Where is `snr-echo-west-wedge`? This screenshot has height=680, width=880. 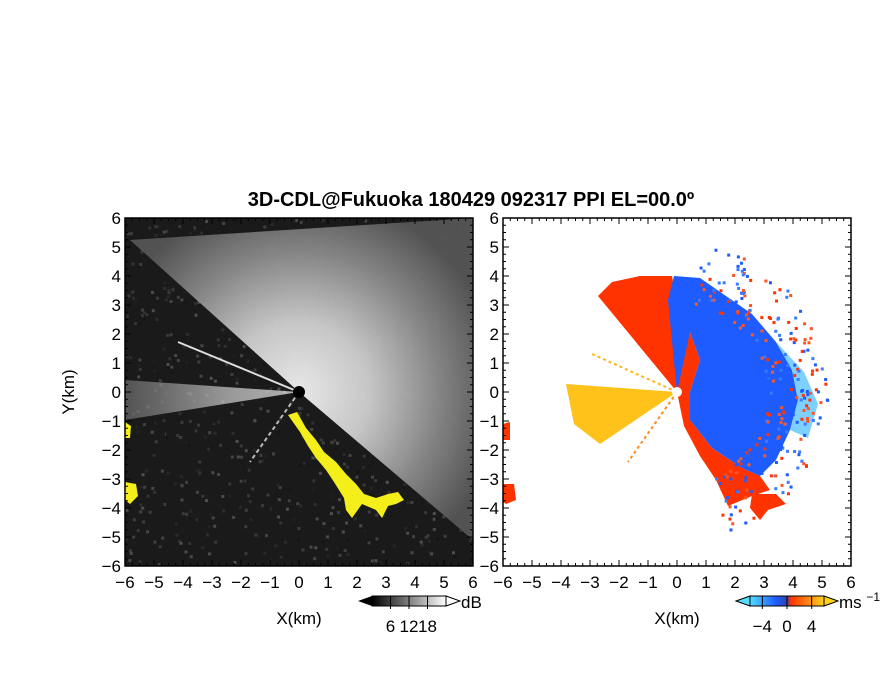 snr-echo-west-wedge is located at coordinates (212, 400).